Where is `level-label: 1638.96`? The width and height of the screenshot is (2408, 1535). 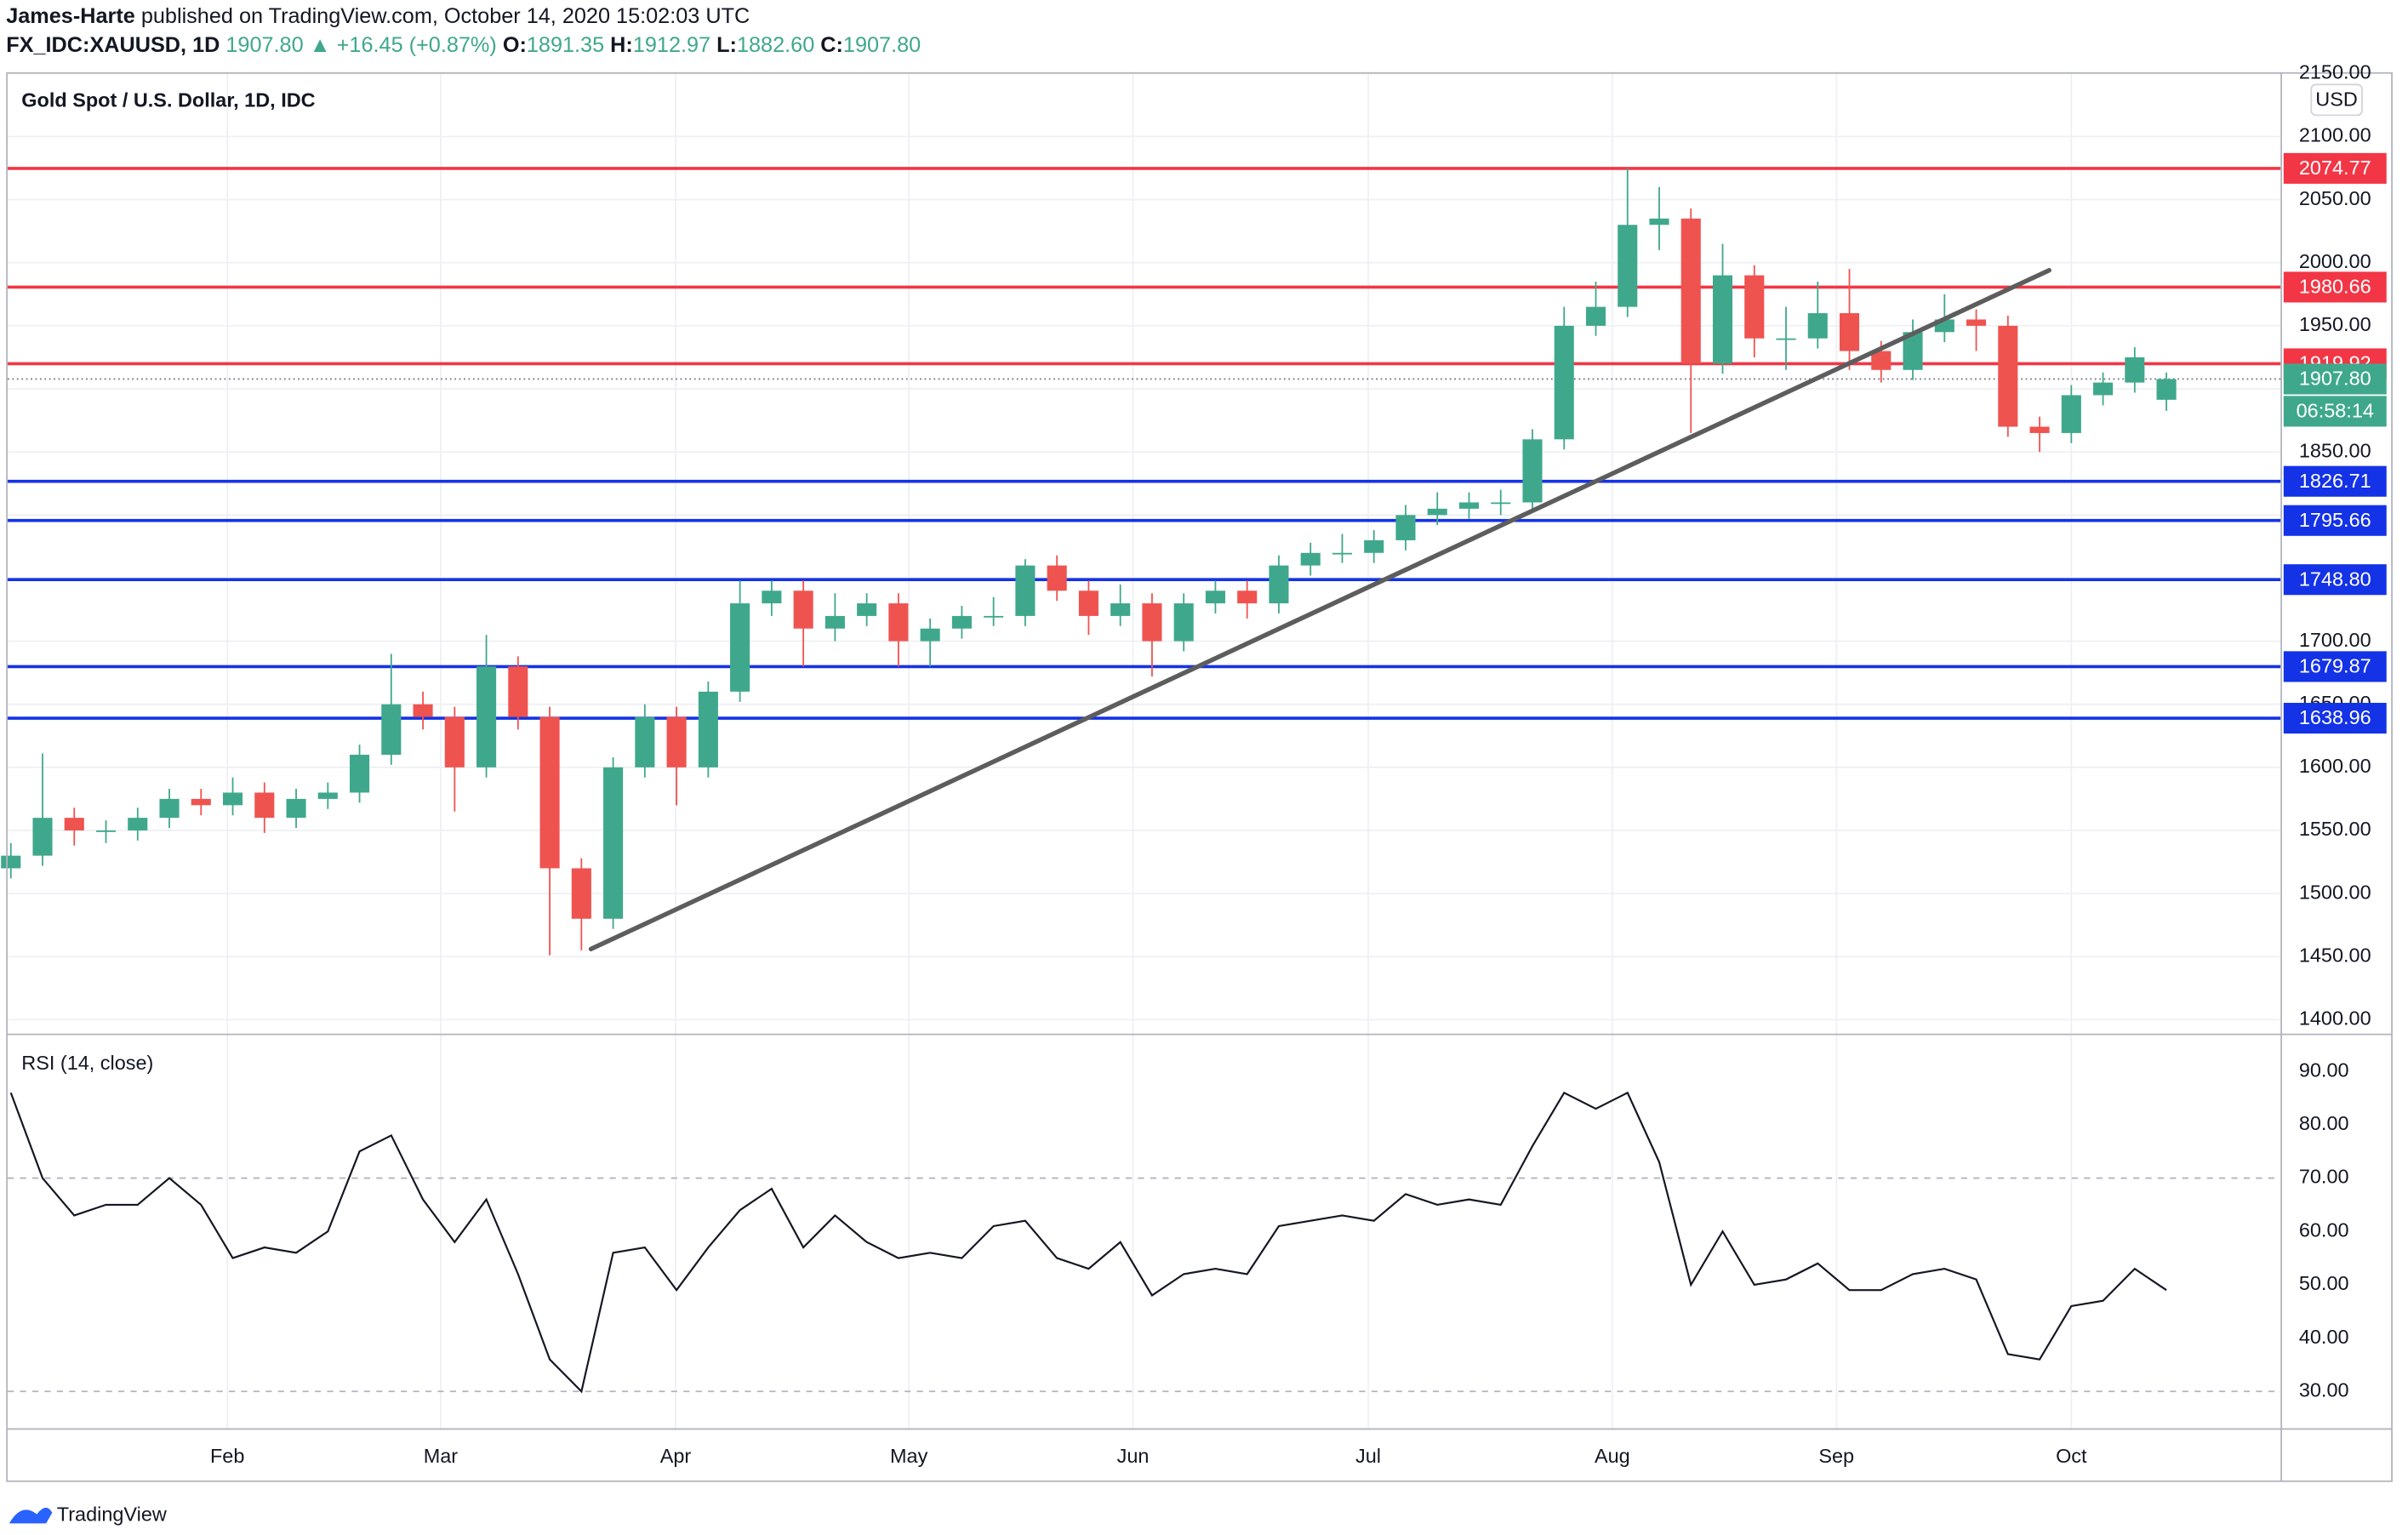
level-label: 1638.96 is located at coordinates (2335, 717).